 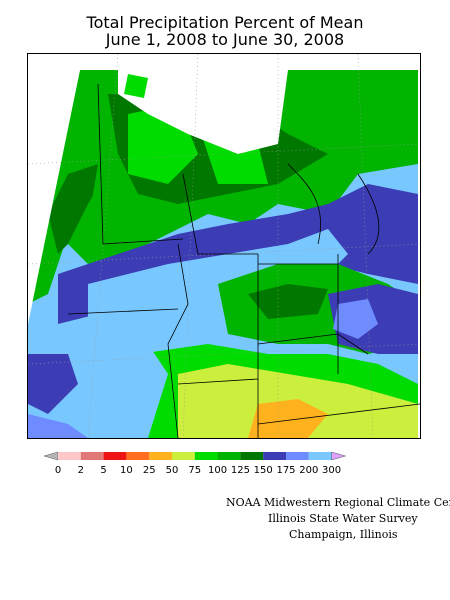 I want to click on legend-label: 150, so click(x=263, y=470).